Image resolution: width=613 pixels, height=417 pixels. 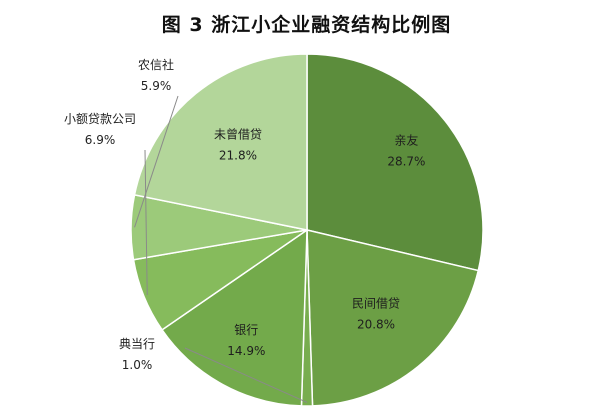 What do you see at coordinates (137, 344) in the screenshot?
I see `slice-label-3: 典当行` at bounding box center [137, 344].